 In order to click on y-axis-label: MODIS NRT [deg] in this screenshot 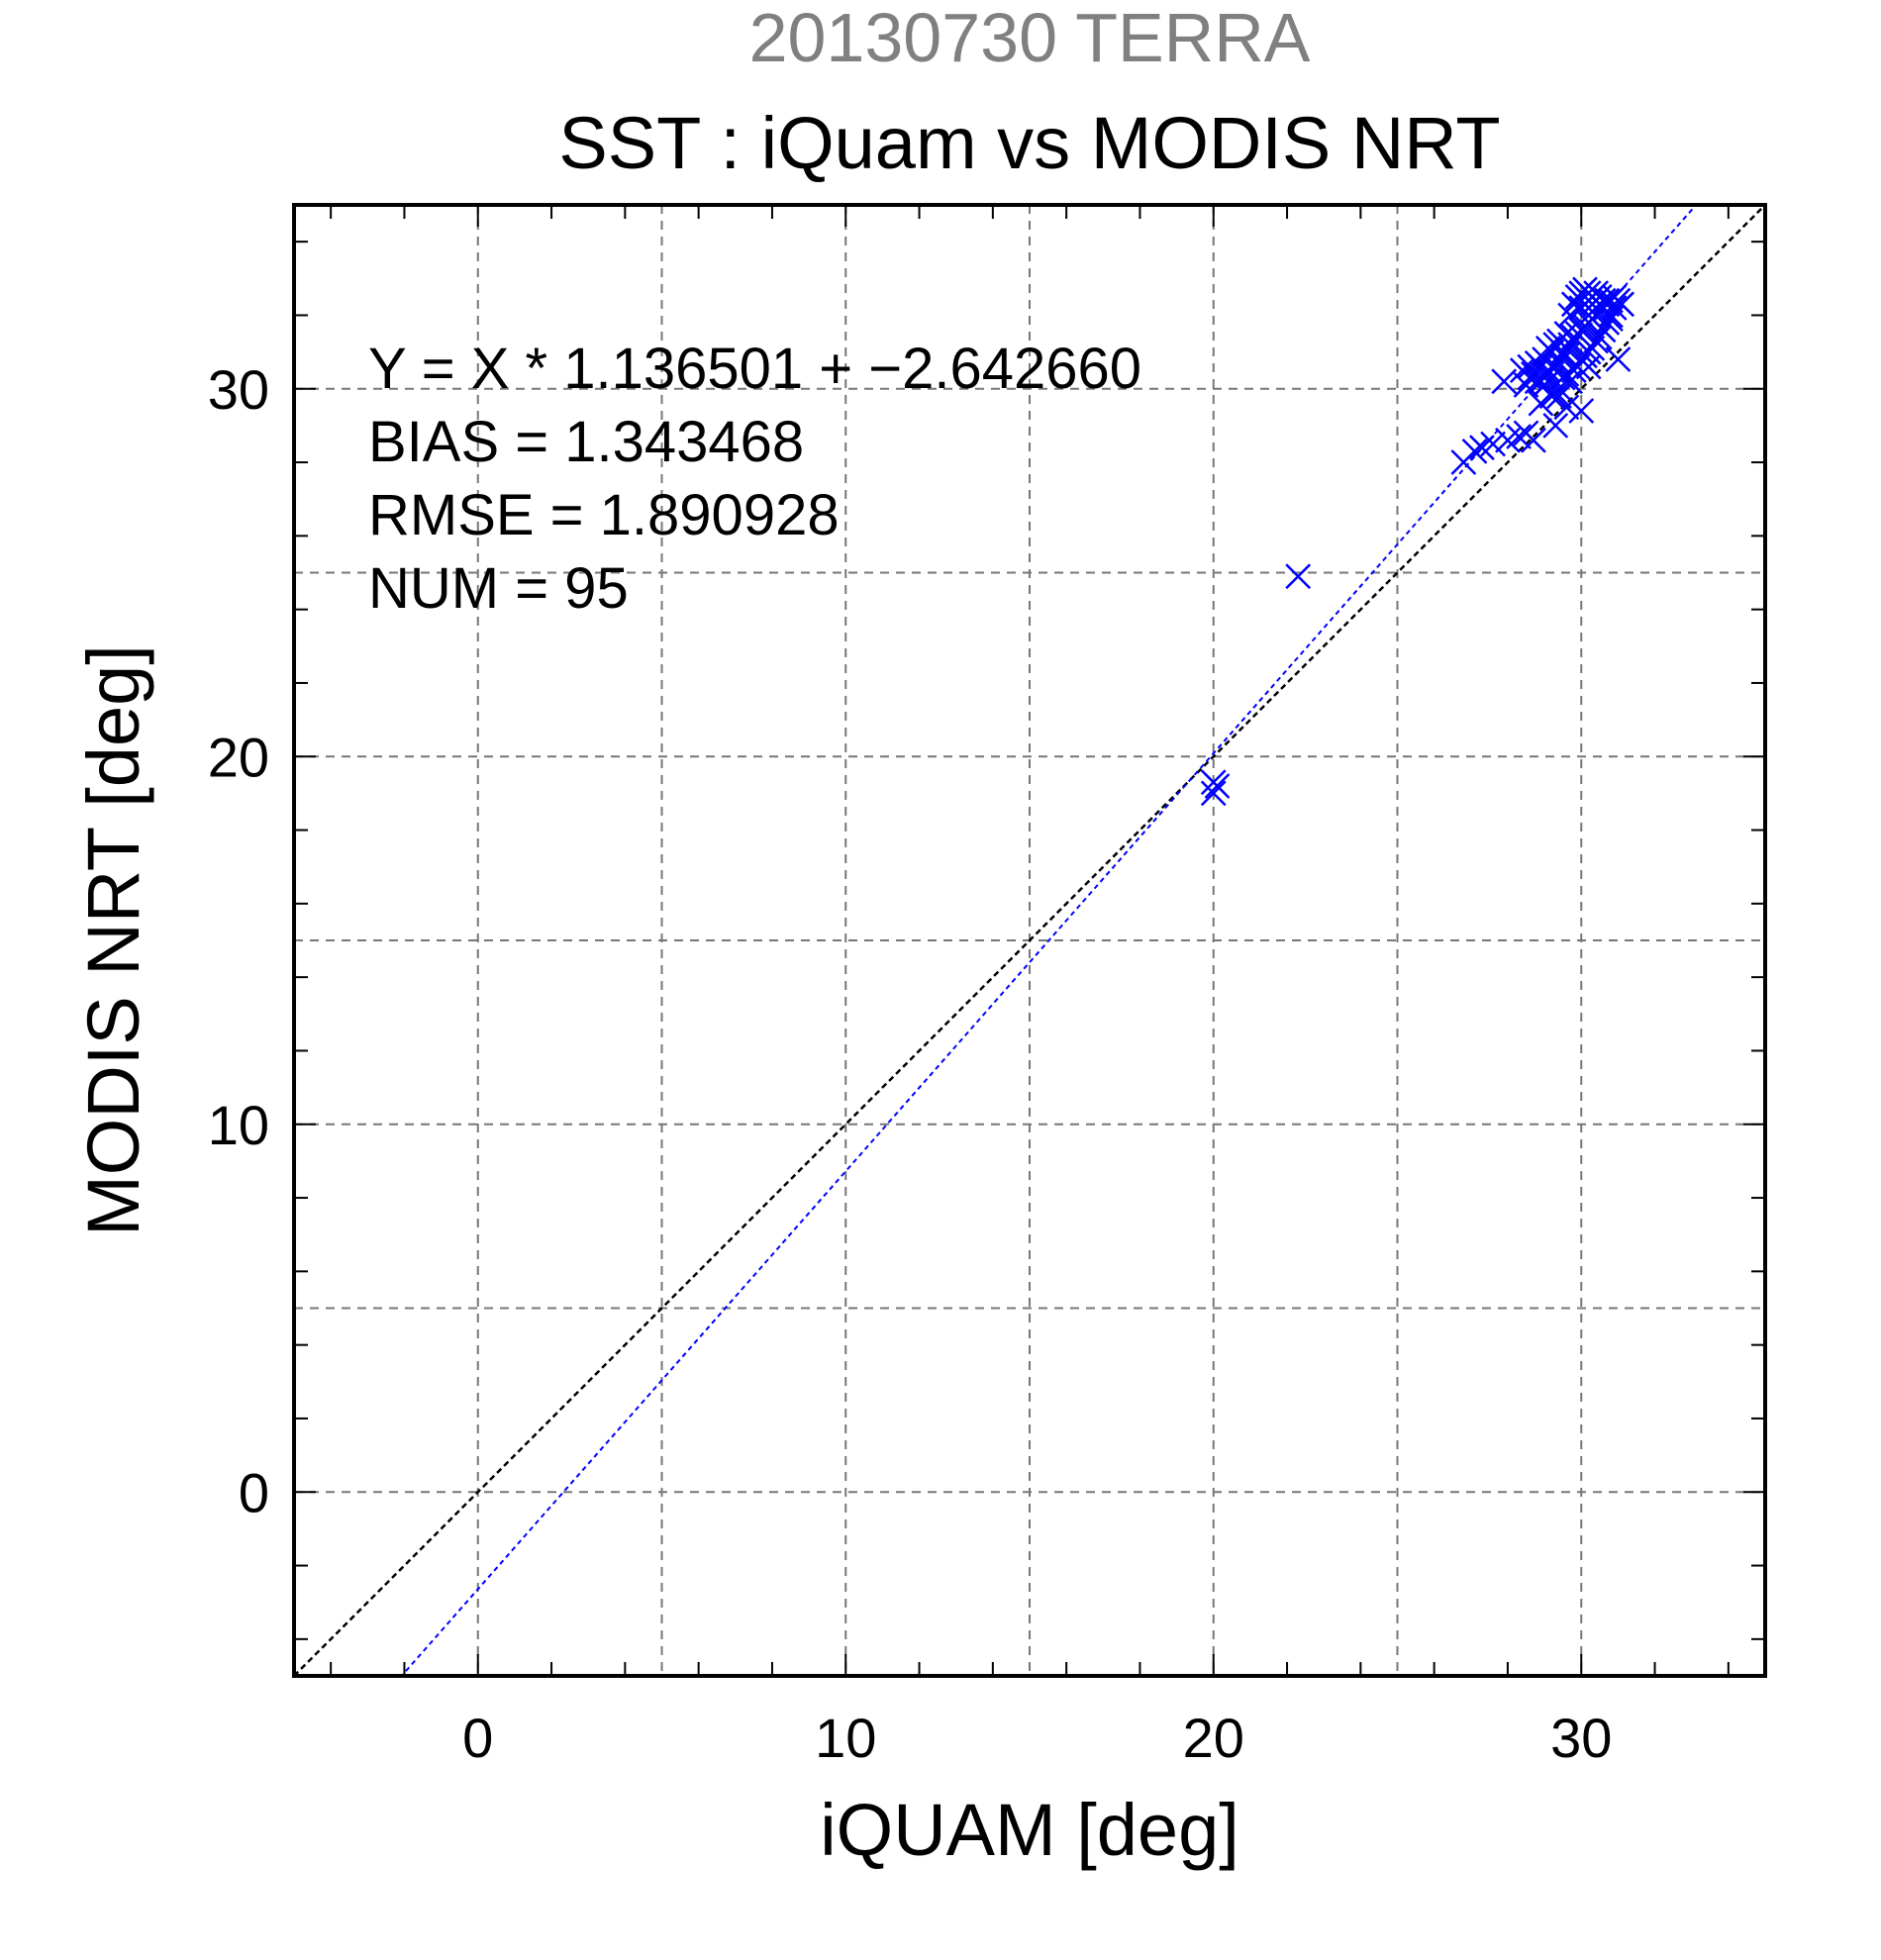, I will do `click(113, 940)`.